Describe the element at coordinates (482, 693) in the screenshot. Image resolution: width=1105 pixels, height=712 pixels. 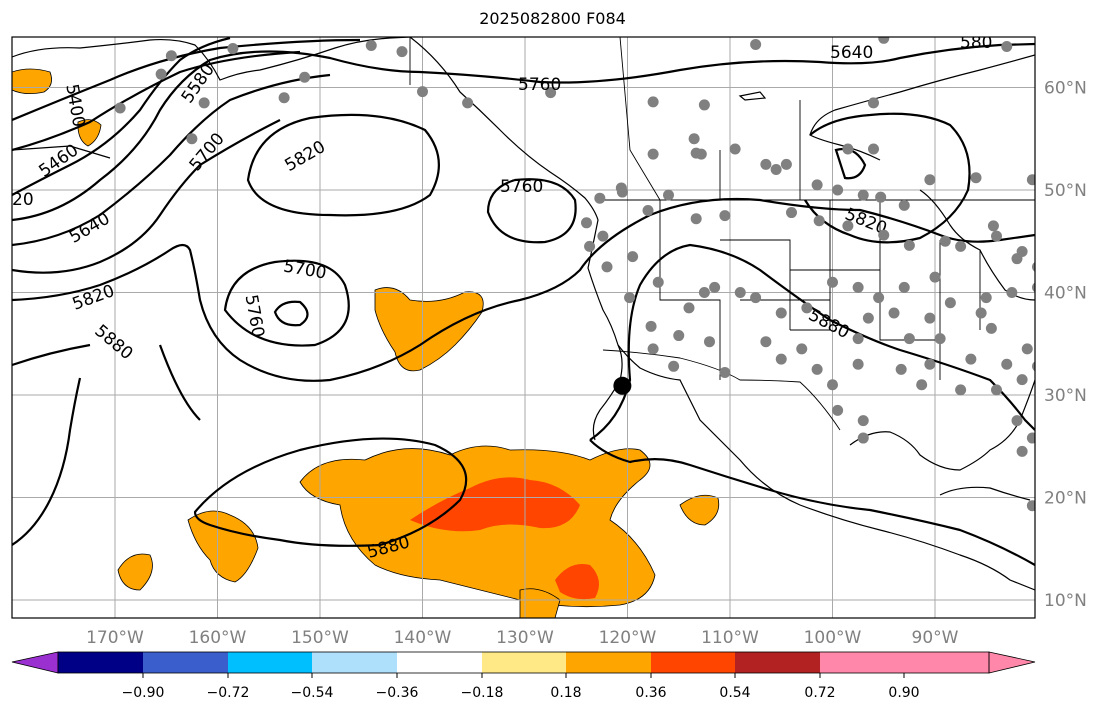
I see `colorbar-tick-label: −0.18` at that location.